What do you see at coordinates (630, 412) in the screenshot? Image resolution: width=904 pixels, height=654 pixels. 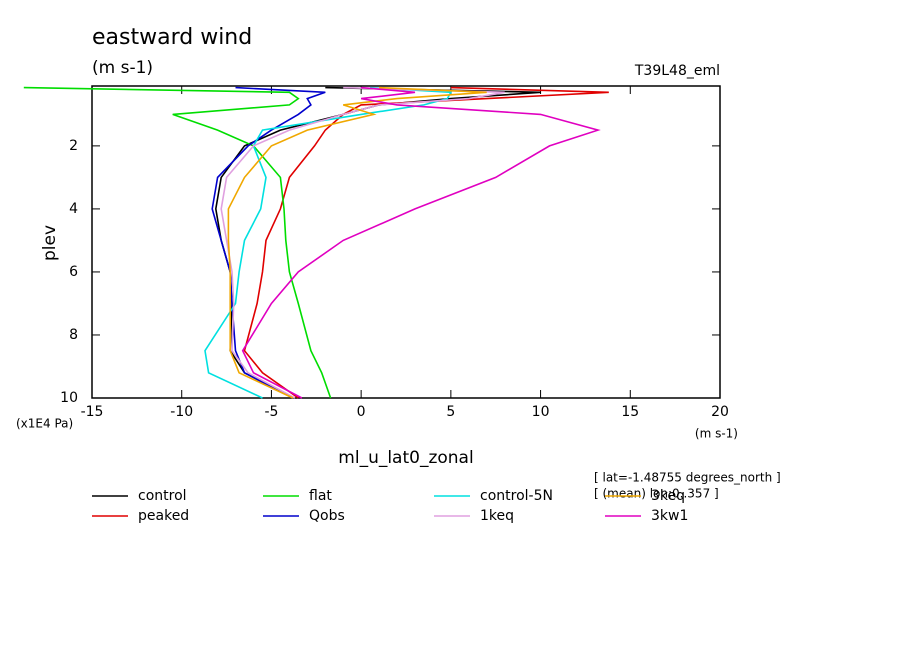 I see `x-tick-label: 15` at bounding box center [630, 412].